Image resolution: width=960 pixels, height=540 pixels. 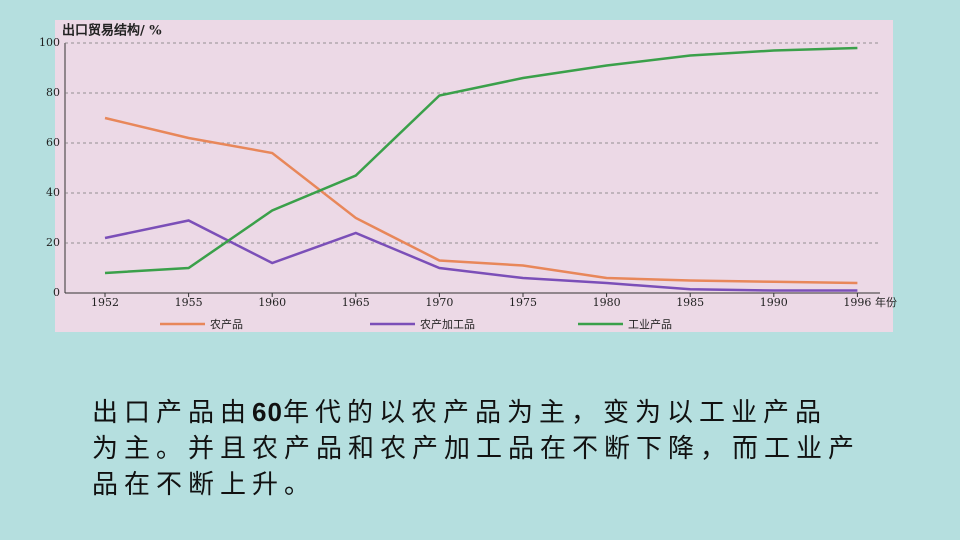 I want to click on series-line, so click(x=481, y=255).